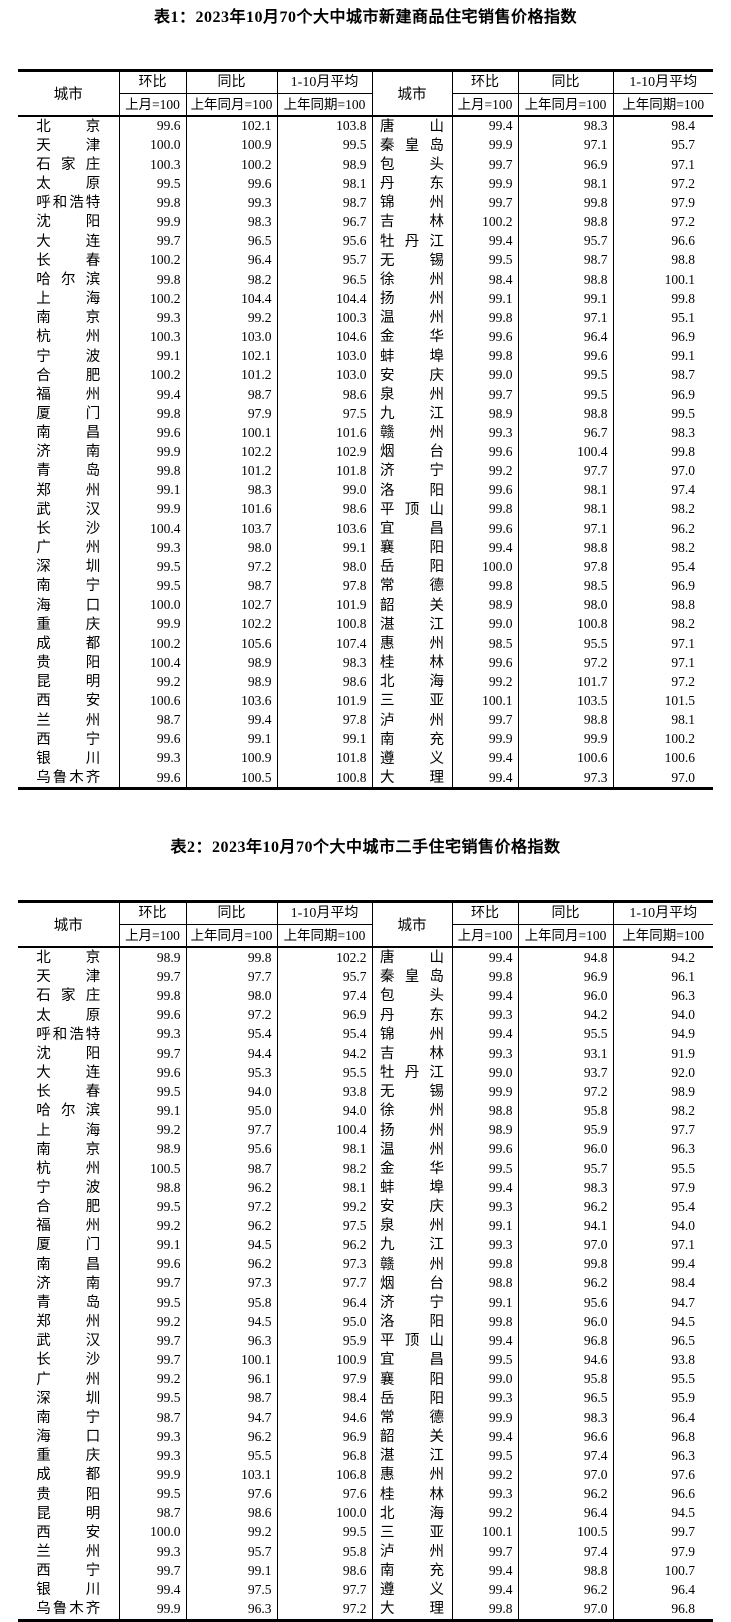  What do you see at coordinates (484, 644) in the screenshot?
I see `value-cell: 98.5` at bounding box center [484, 644].